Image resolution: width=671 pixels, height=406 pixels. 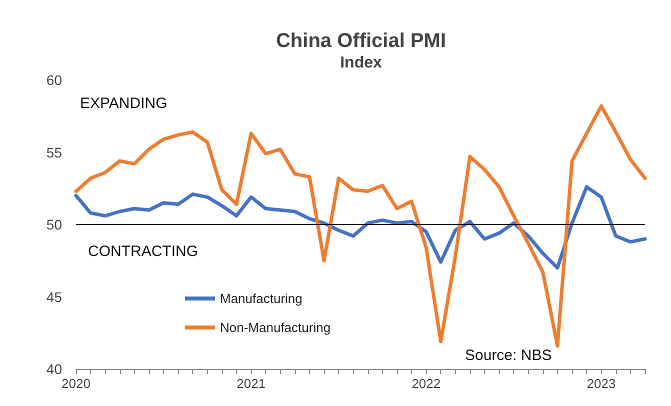 What do you see at coordinates (361, 41) in the screenshot?
I see `chart-title: China Official PMI` at bounding box center [361, 41].